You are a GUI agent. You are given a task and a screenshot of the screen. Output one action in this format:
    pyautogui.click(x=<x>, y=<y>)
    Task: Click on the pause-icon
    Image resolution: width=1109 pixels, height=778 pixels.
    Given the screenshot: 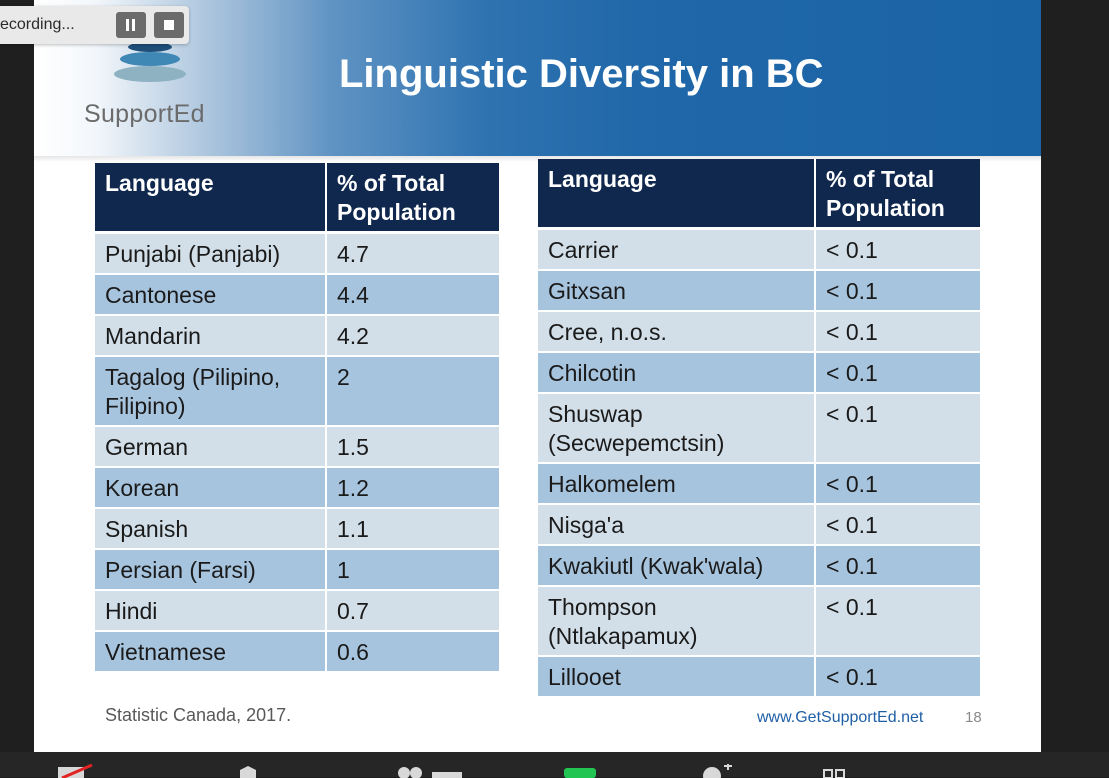 What is the action you would take?
    pyautogui.click(x=131, y=25)
    